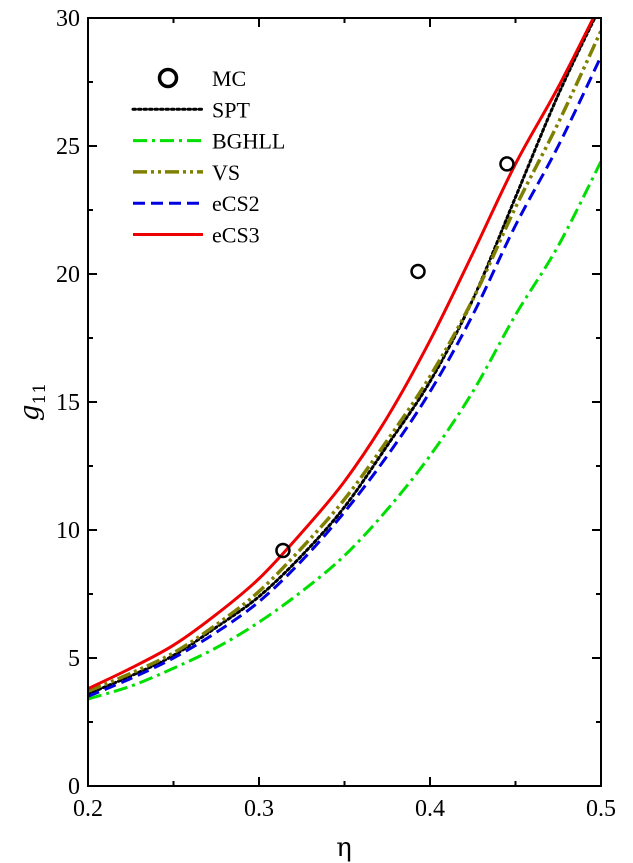  I want to click on y-tick-label-1: 5, so click(74, 659).